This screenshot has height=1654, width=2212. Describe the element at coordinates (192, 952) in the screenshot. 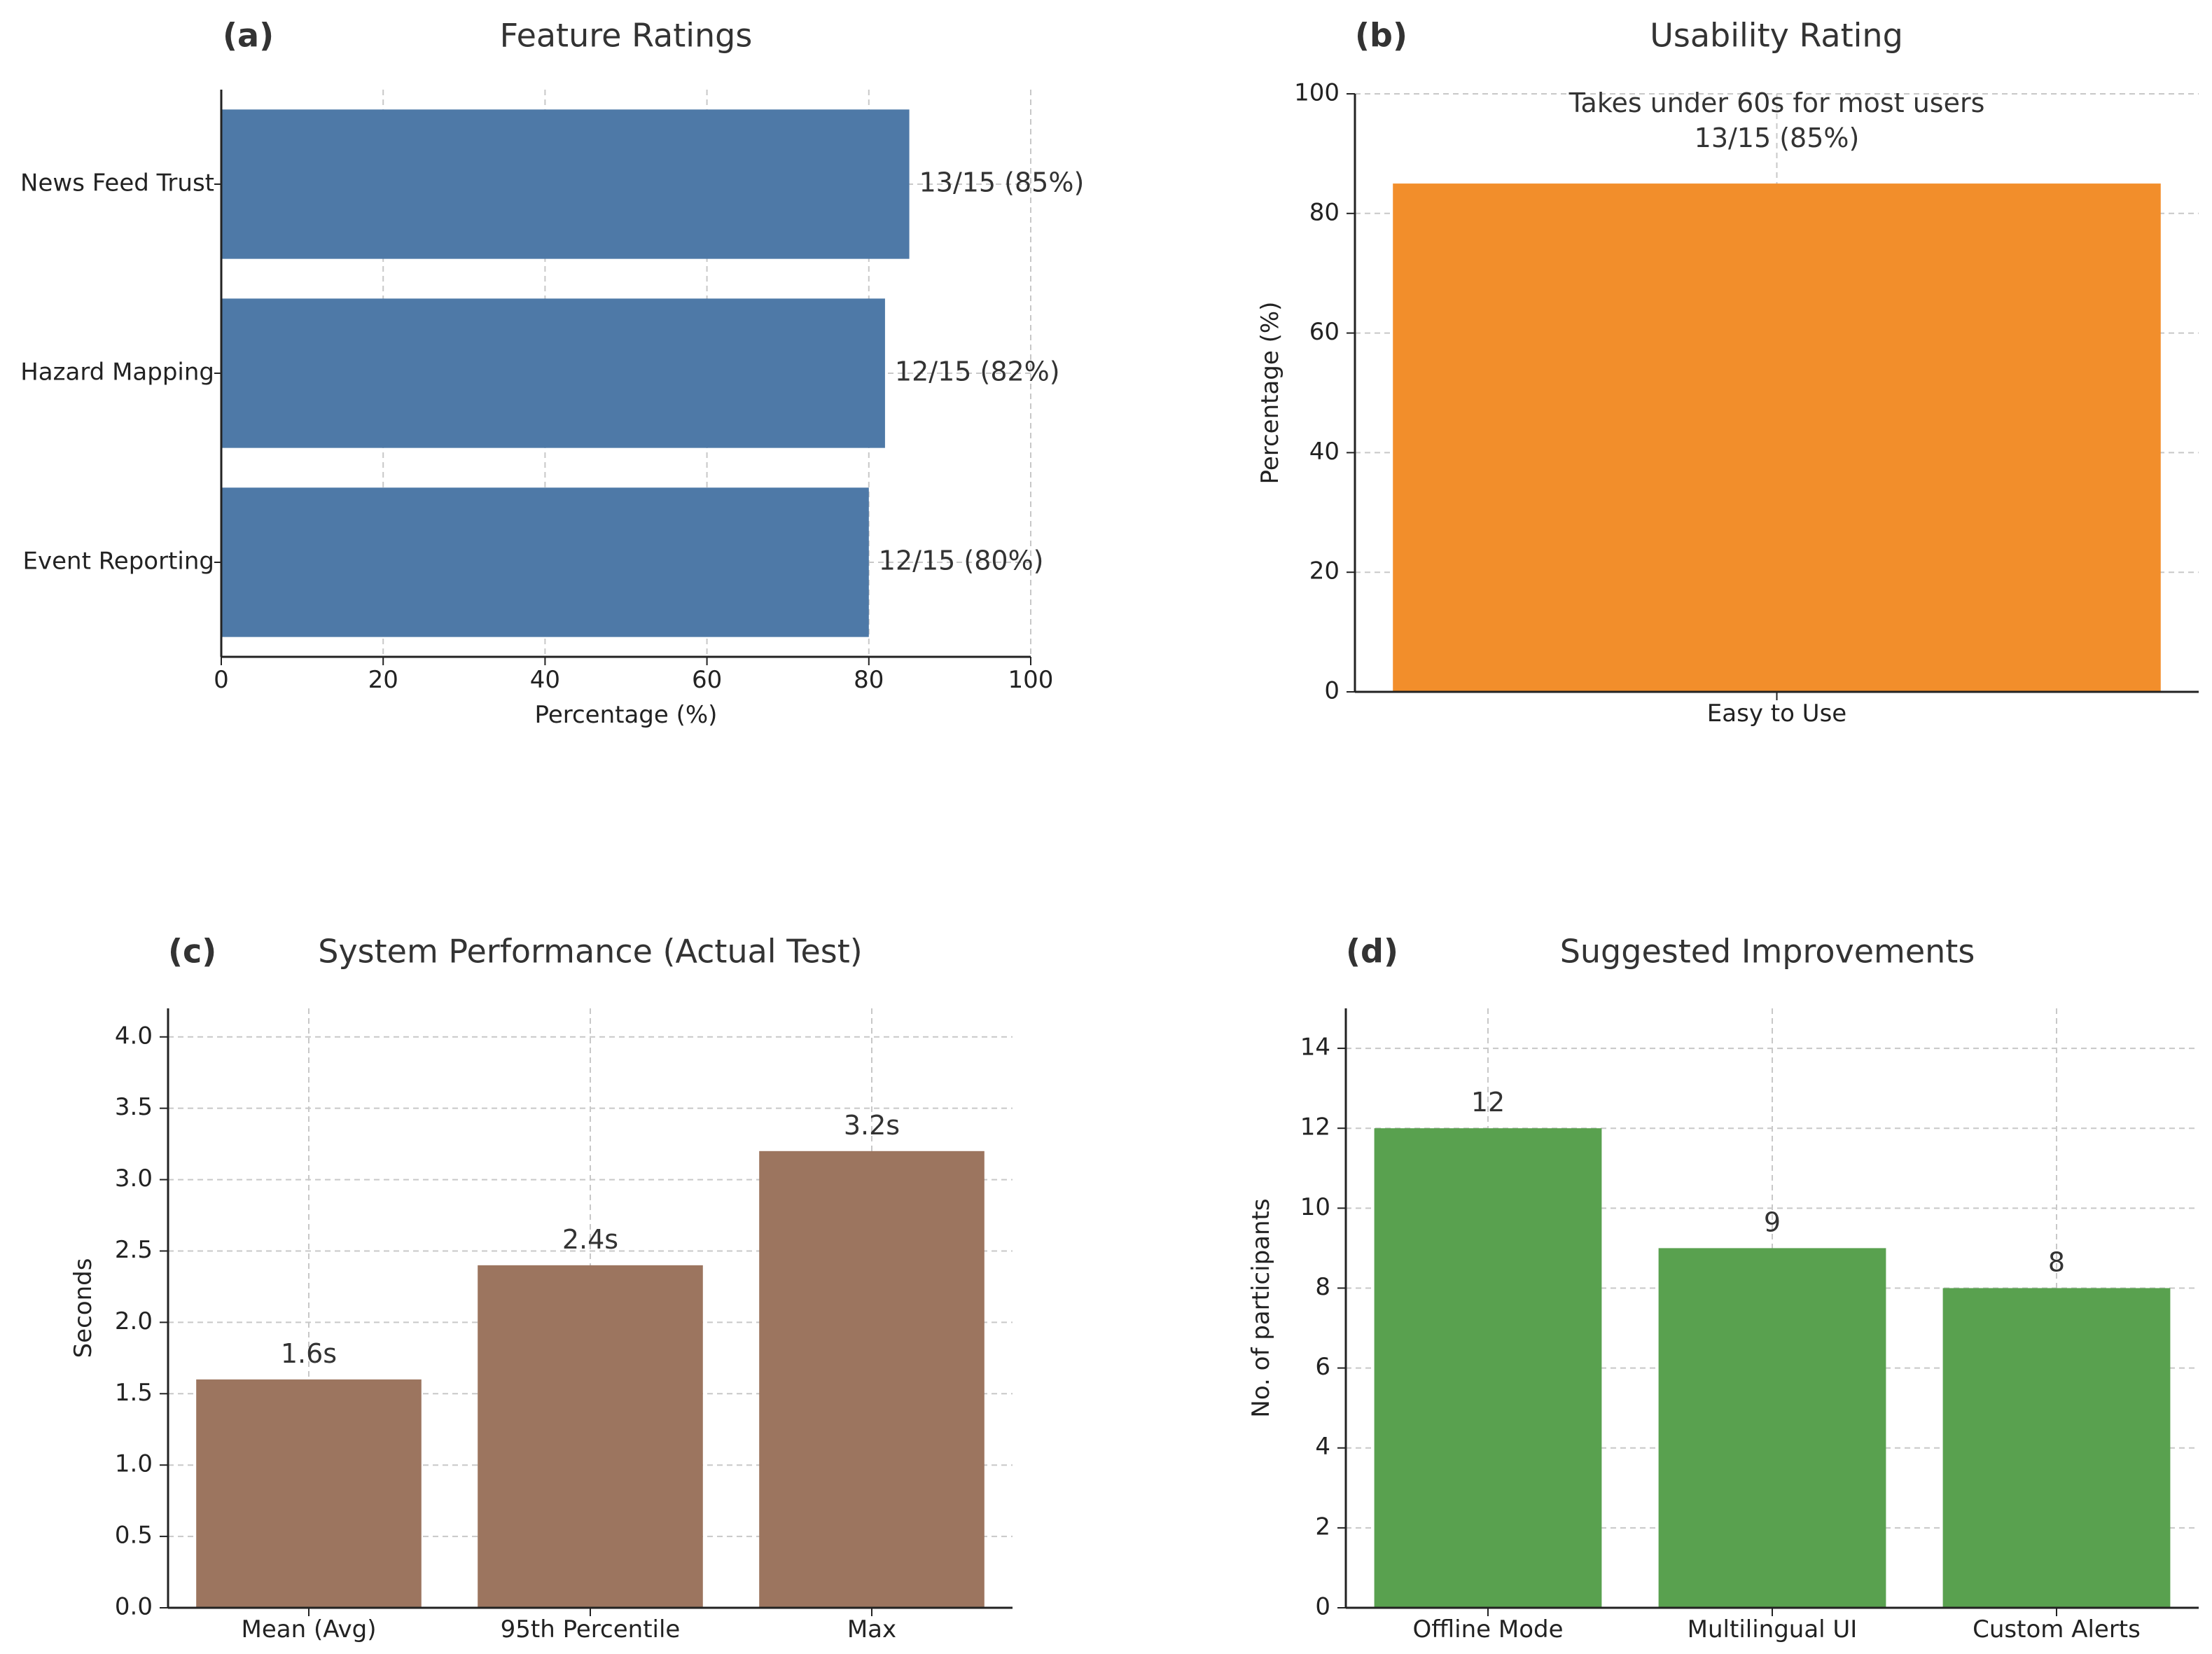

I see `panel-label: (c)` at that location.